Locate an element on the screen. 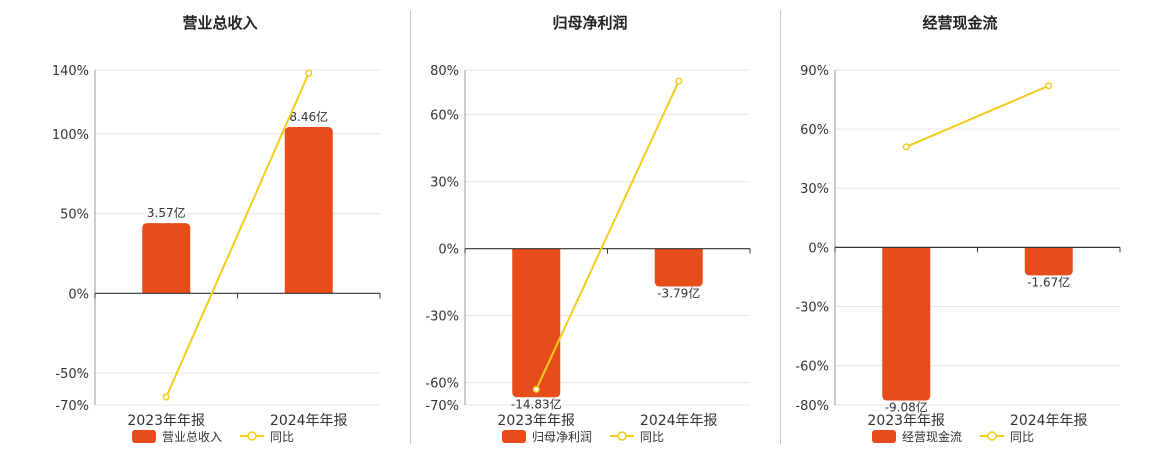 The height and width of the screenshot is (450, 1160). y-tick-label: 80% is located at coordinates (444, 71).